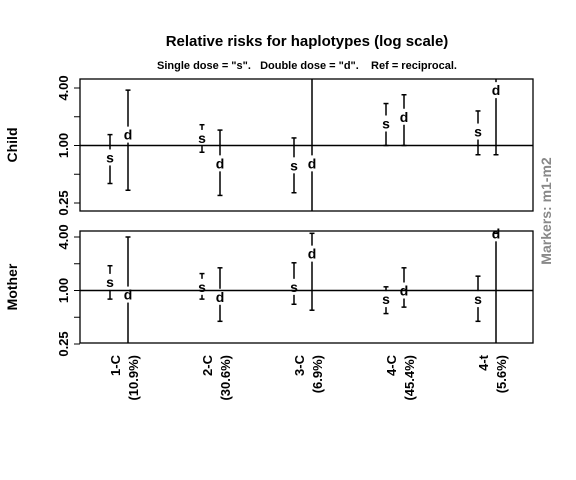  What do you see at coordinates (546, 211) in the screenshot?
I see `markers-side-label: Markers: m1-m2` at bounding box center [546, 211].